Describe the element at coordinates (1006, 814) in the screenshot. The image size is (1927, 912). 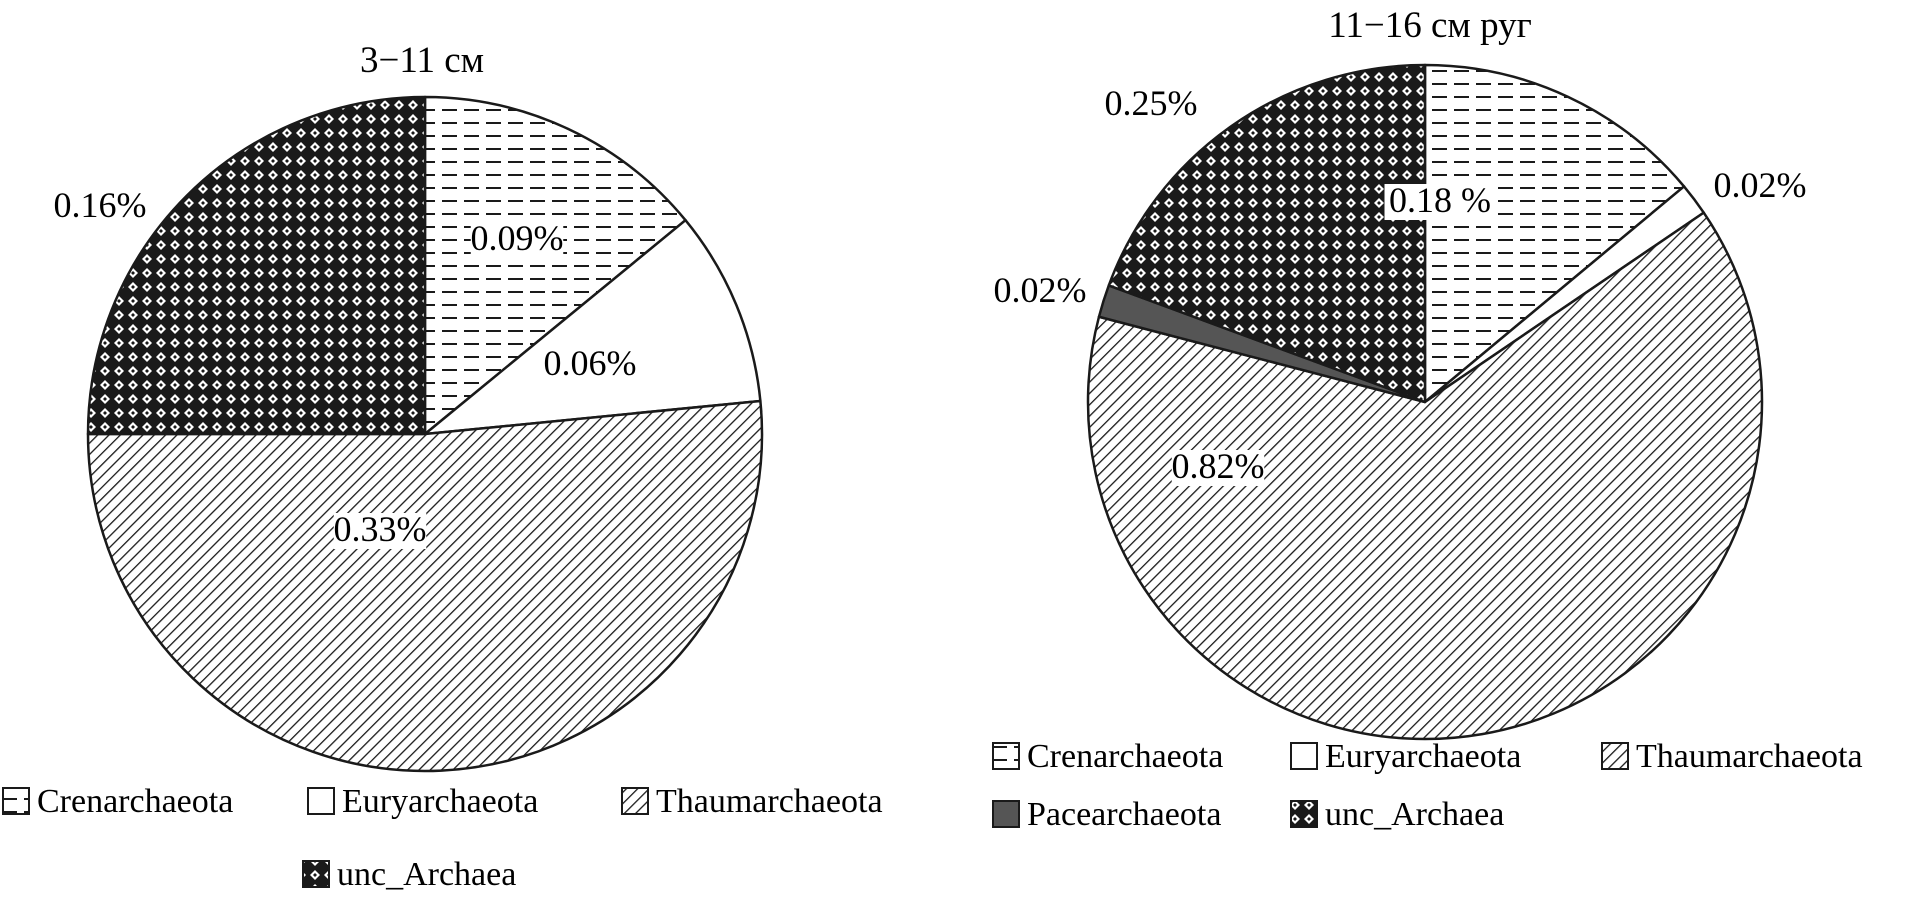
I see `legend-key-pacearchaeota` at that location.